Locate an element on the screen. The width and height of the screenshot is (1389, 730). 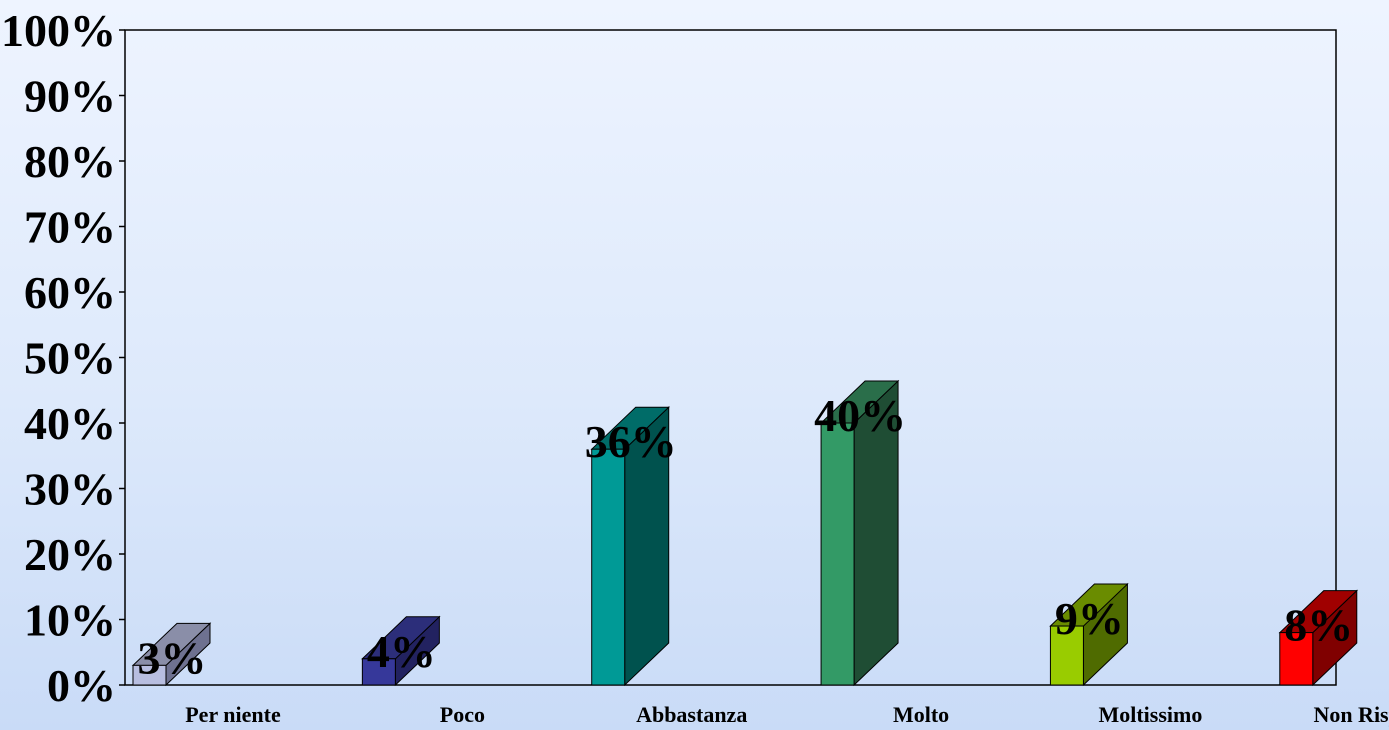
y-tick-label: 70% is located at coordinates (70, 227).